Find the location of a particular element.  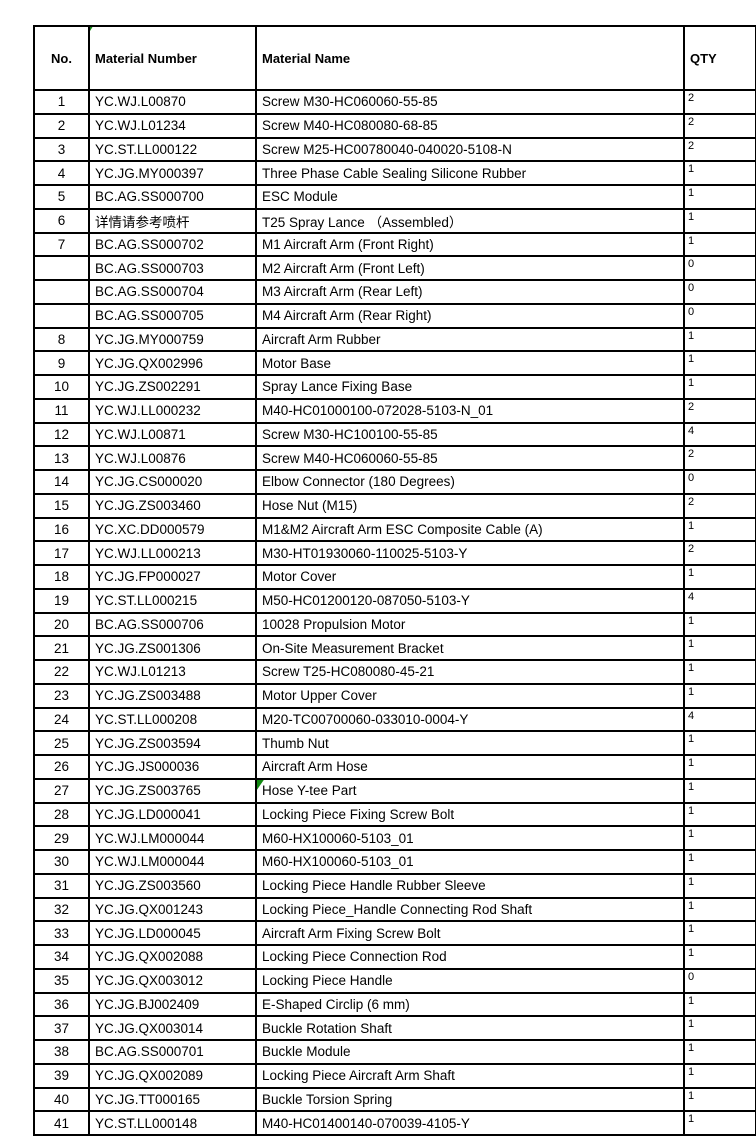

cell-no: 39 is located at coordinates (61, 1075).